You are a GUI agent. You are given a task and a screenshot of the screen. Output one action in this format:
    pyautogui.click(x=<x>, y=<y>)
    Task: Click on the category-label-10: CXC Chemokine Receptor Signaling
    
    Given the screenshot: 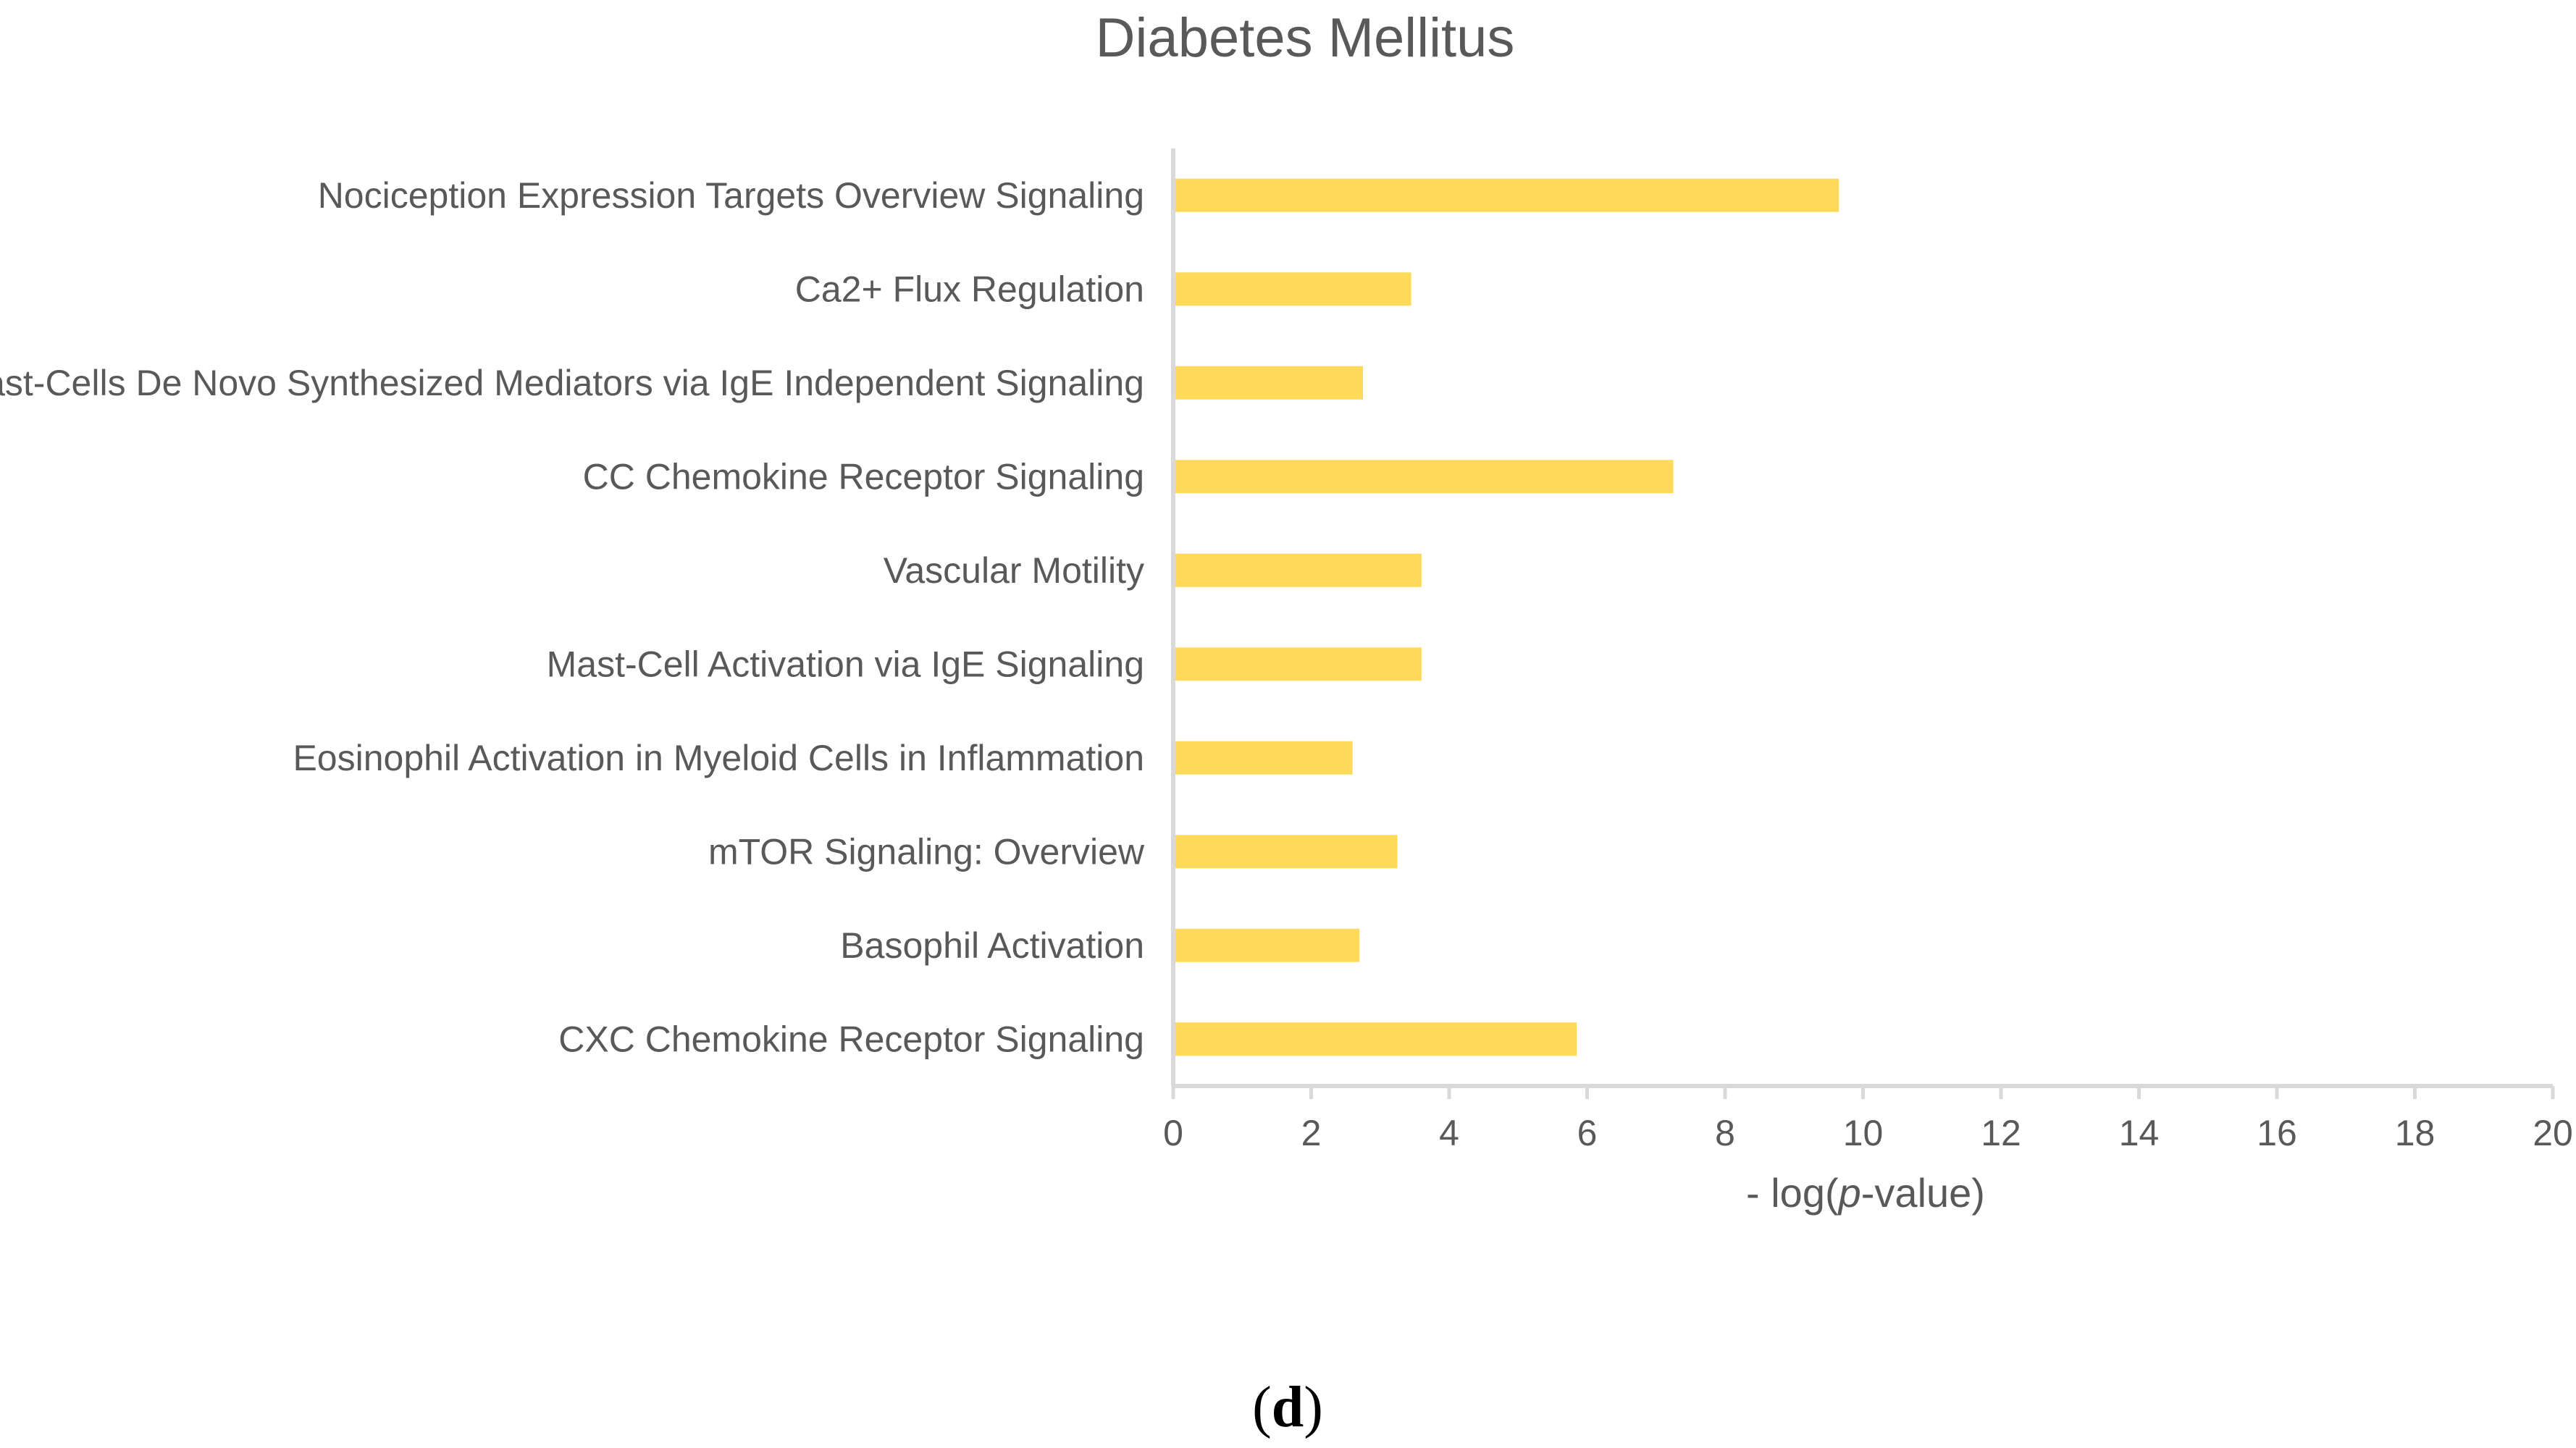 What is the action you would take?
    pyautogui.click(x=851, y=1039)
    